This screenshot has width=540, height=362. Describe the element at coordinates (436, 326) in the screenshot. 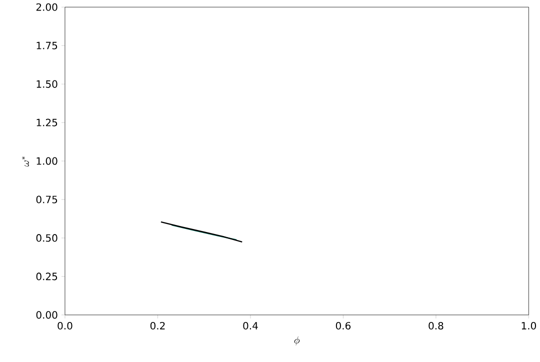

I see `x-tick-label: 0.8` at that location.